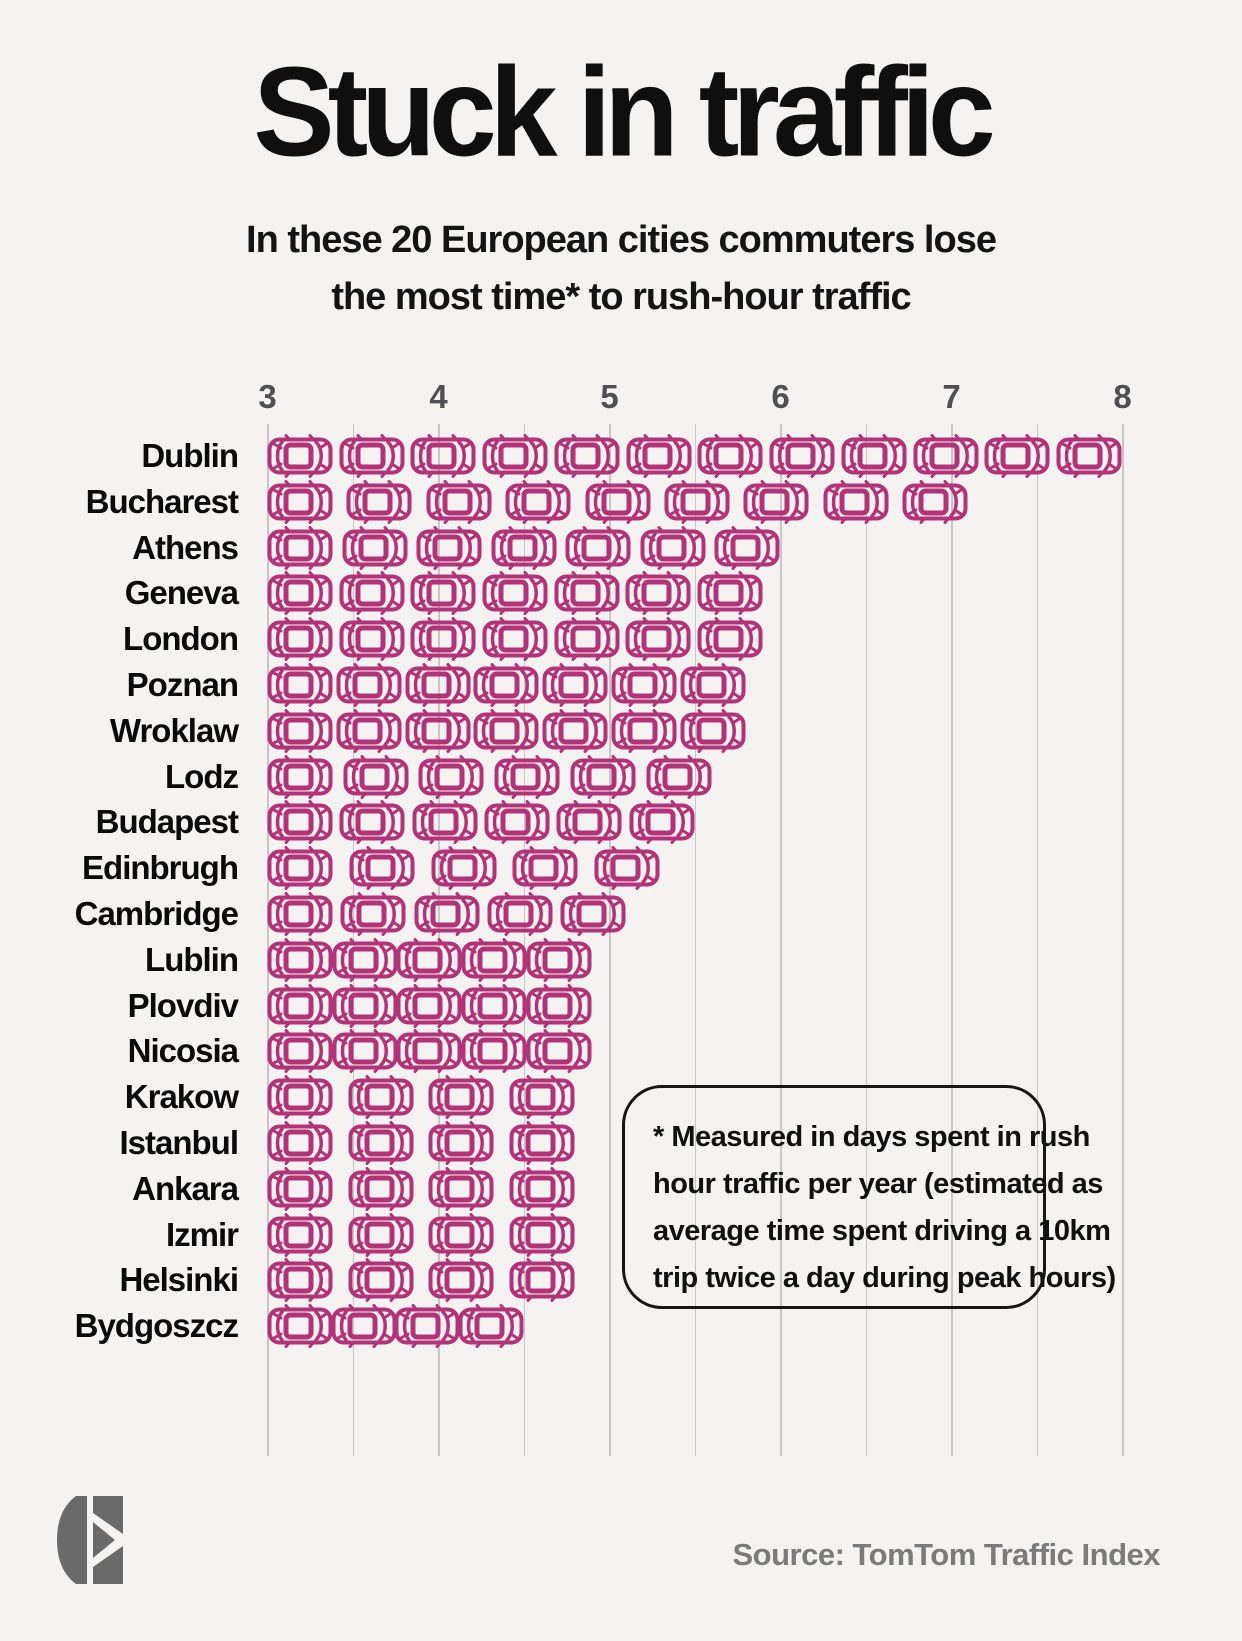  Describe the element at coordinates (609, 396) in the screenshot. I see `axis-tick-label: 5` at that location.